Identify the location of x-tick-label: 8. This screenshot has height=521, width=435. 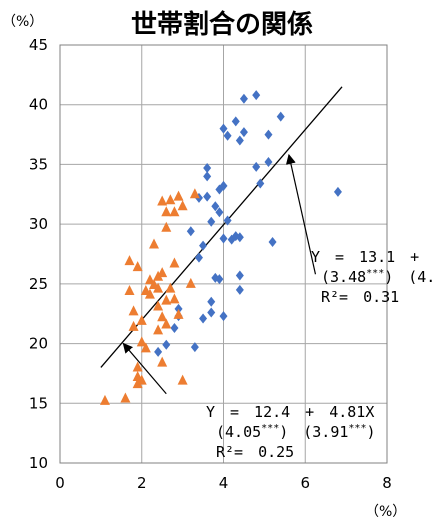
(387, 483).